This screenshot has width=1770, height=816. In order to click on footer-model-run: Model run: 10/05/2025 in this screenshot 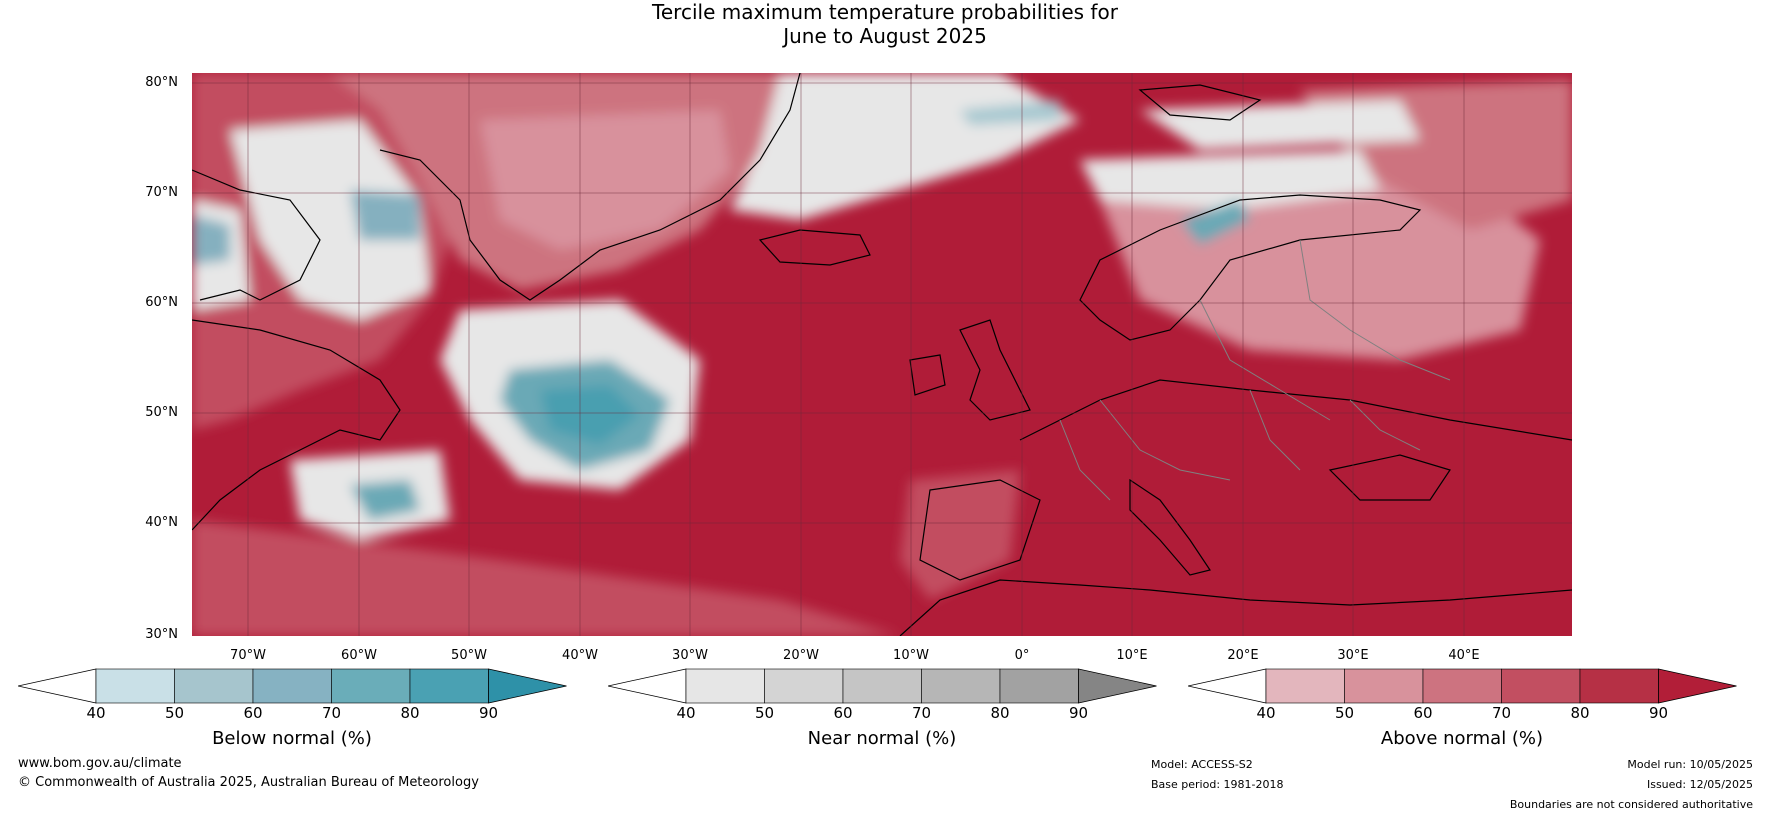, I will do `click(1690, 764)`.